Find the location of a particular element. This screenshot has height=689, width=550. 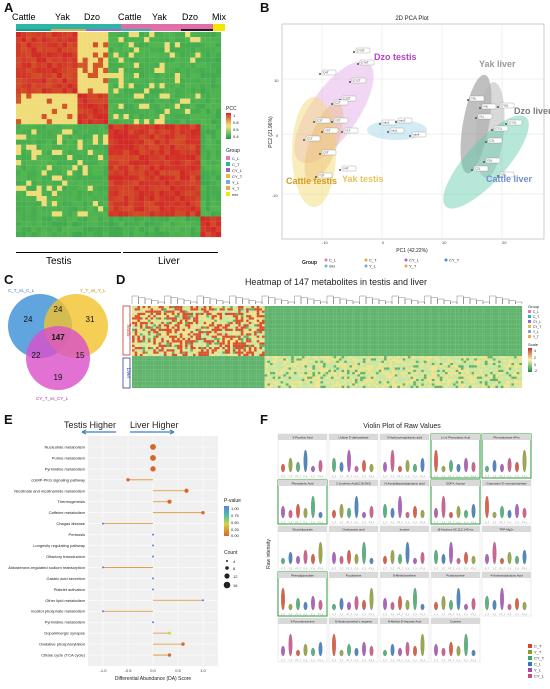

pathway-label: Chagas disease is located at coordinates (70, 523).